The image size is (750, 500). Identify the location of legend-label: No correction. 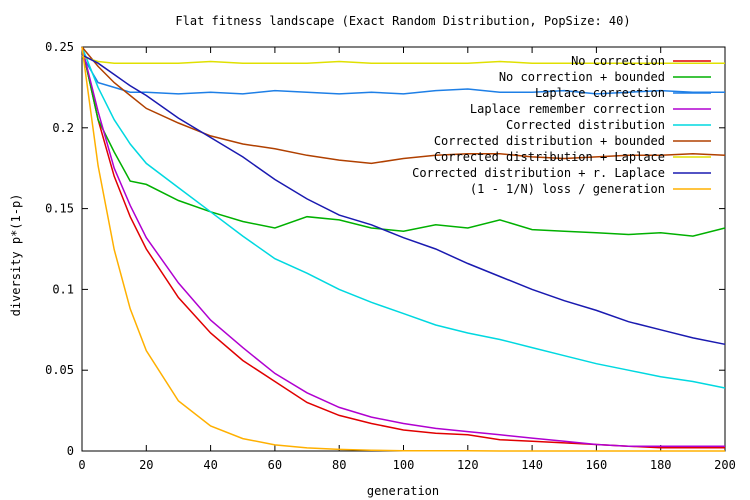
(618, 61).